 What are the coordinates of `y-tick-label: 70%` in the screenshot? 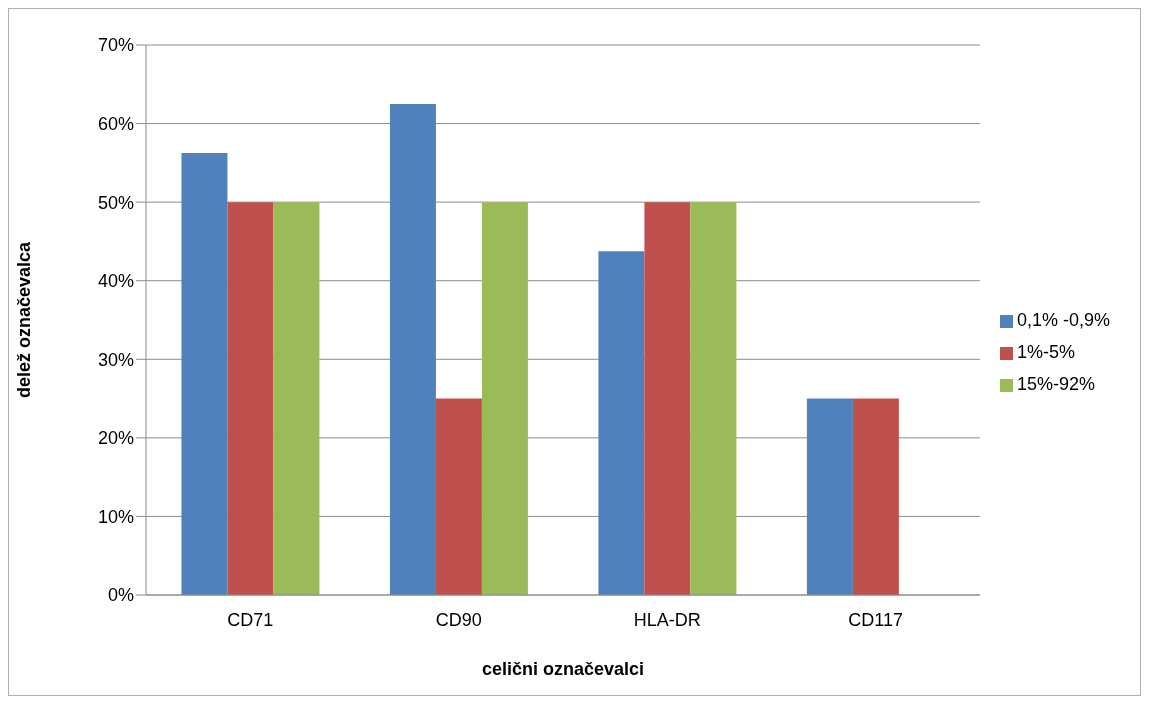 It's located at (115, 45).